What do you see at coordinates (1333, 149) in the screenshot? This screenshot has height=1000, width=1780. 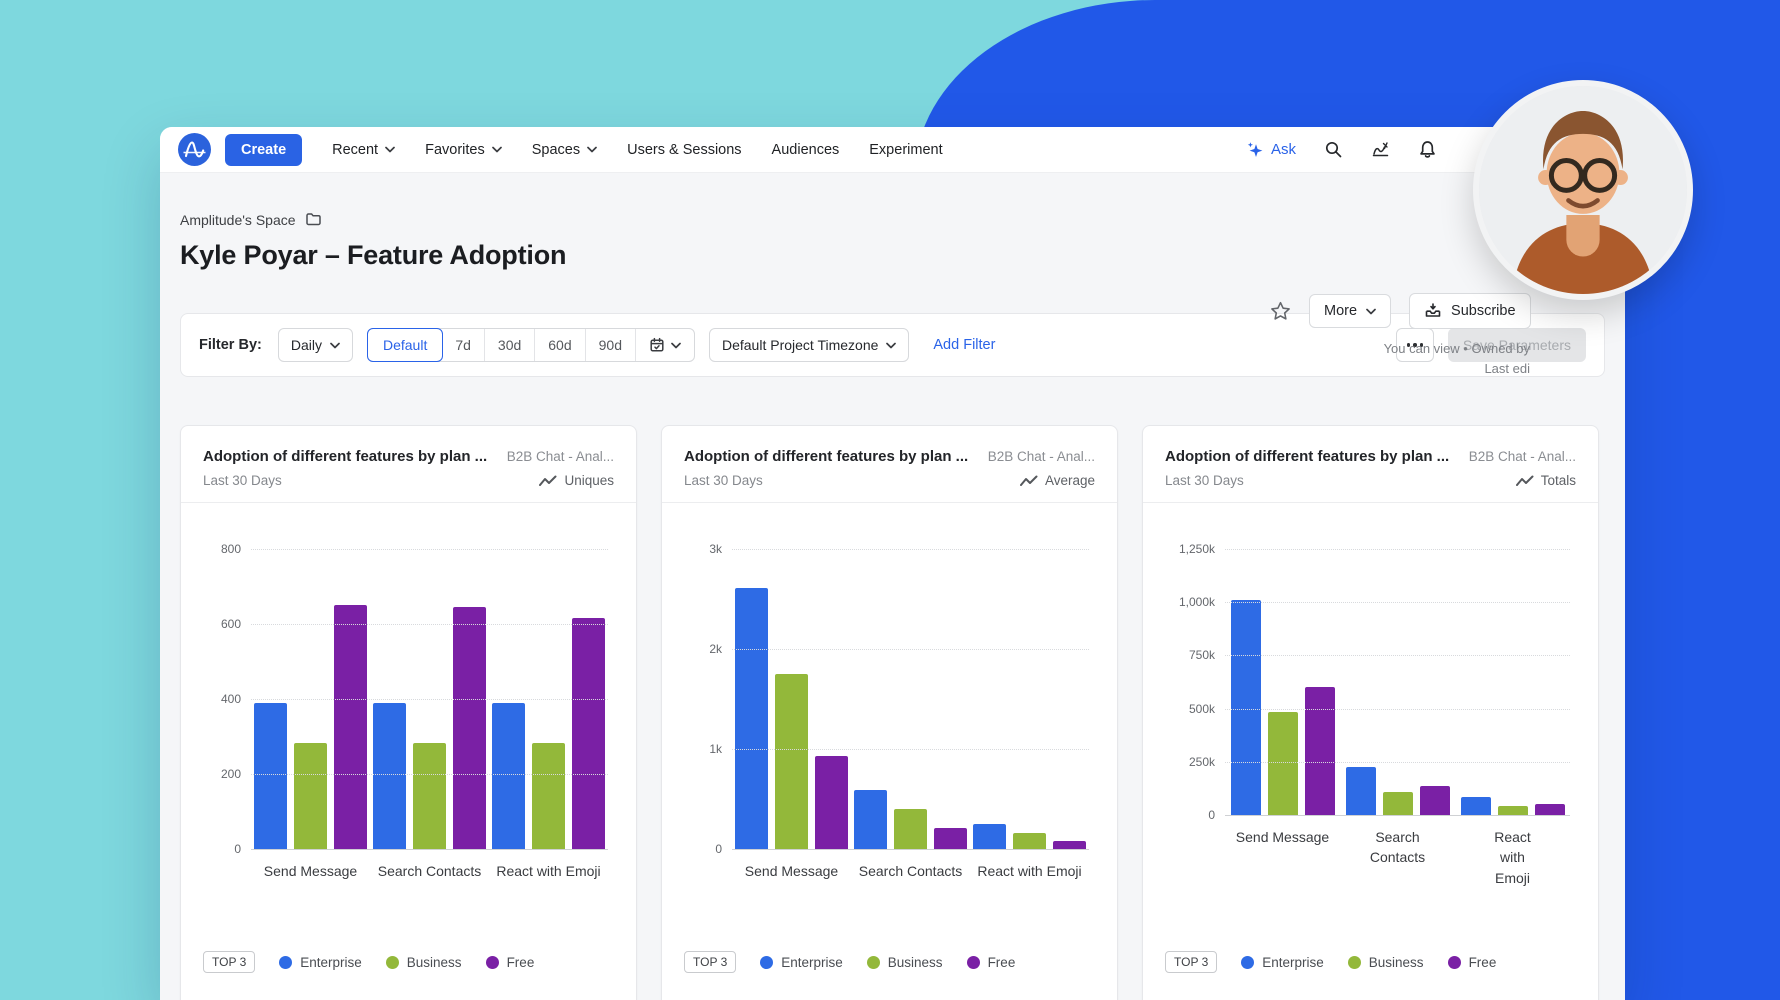 I see `search-icon` at bounding box center [1333, 149].